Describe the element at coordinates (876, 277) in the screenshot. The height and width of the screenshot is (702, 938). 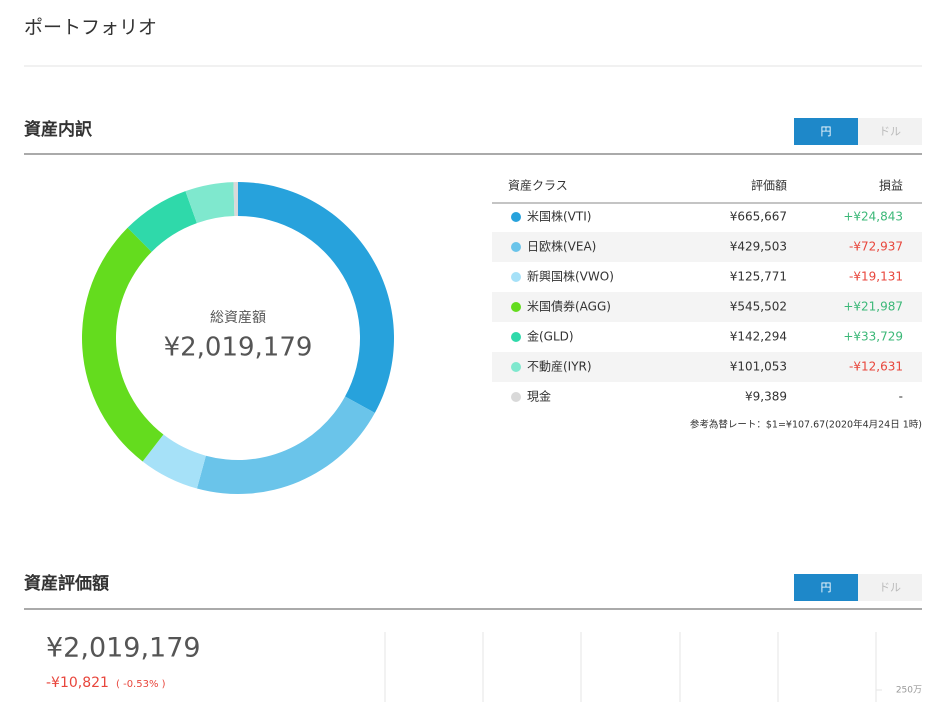
I see `asset-gain: -¥19,131` at that location.